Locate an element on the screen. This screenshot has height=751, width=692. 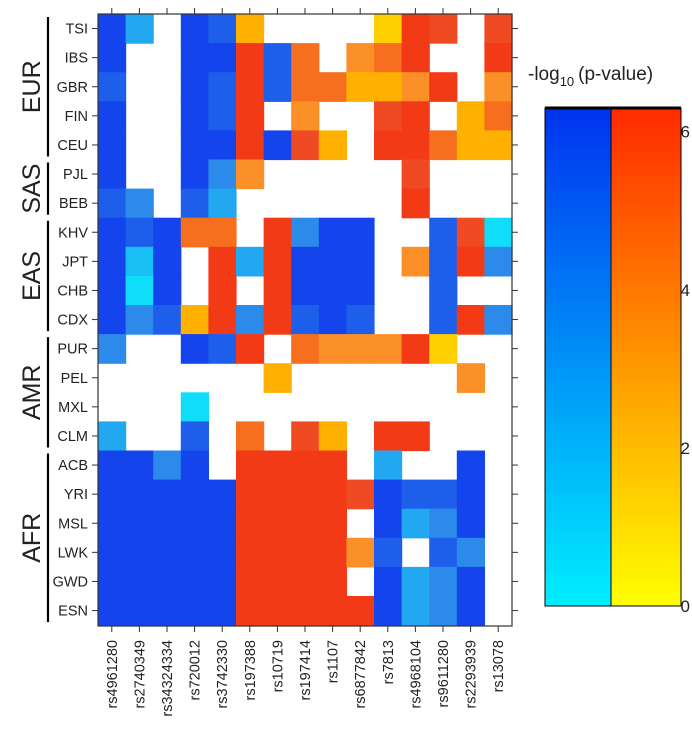
cell-YRI-rs3742330 is located at coordinates (222, 494).